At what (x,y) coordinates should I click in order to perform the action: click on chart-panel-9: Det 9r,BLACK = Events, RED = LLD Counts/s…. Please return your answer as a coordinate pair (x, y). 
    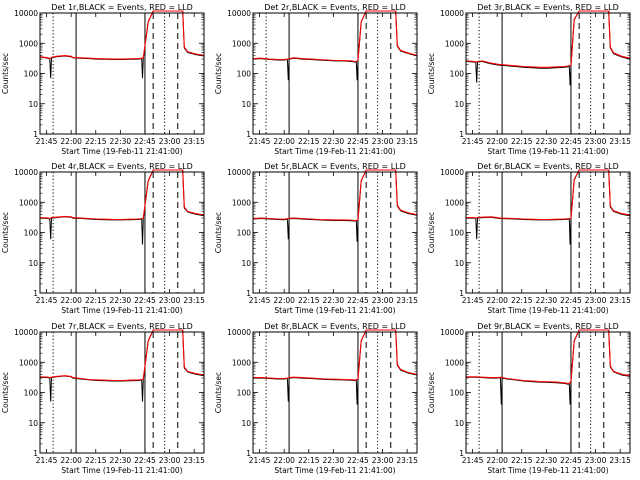
    Looking at the image, I should click on (529, 398).